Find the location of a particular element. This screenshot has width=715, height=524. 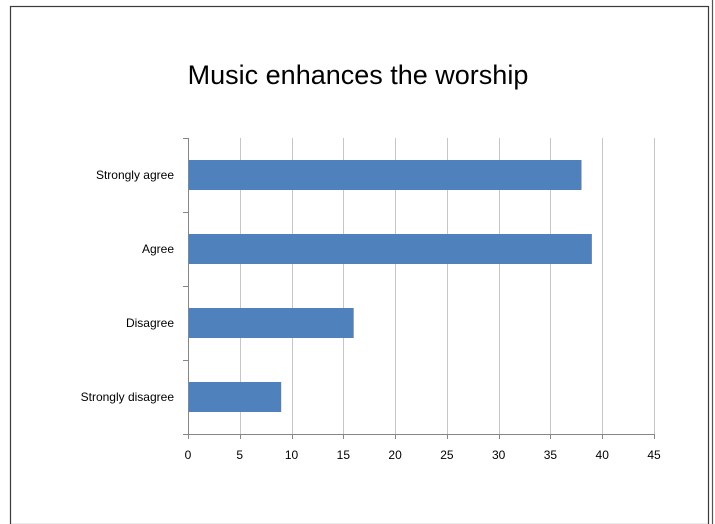

x-tick-label: 15 is located at coordinates (344, 455).